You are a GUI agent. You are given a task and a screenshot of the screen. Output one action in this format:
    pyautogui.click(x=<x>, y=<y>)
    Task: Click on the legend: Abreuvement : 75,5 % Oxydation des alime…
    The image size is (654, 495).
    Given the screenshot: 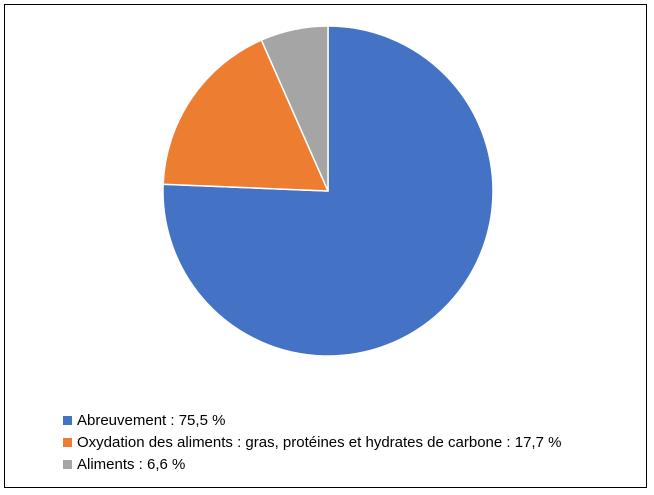 What is the action you would take?
    pyautogui.click(x=312, y=442)
    